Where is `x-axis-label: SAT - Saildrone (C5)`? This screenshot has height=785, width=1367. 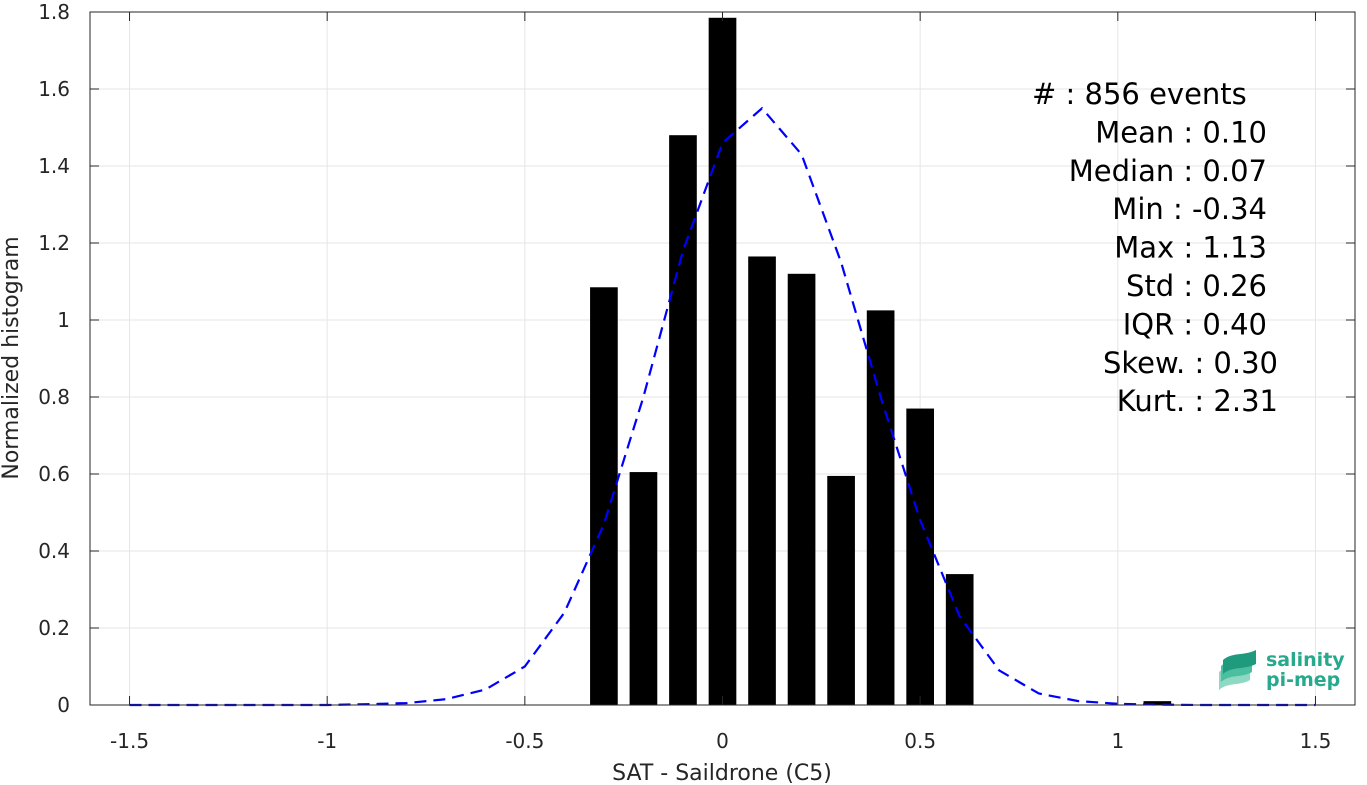
x-axis-label: SAT - Saildrone (C5) is located at coordinates (722, 773).